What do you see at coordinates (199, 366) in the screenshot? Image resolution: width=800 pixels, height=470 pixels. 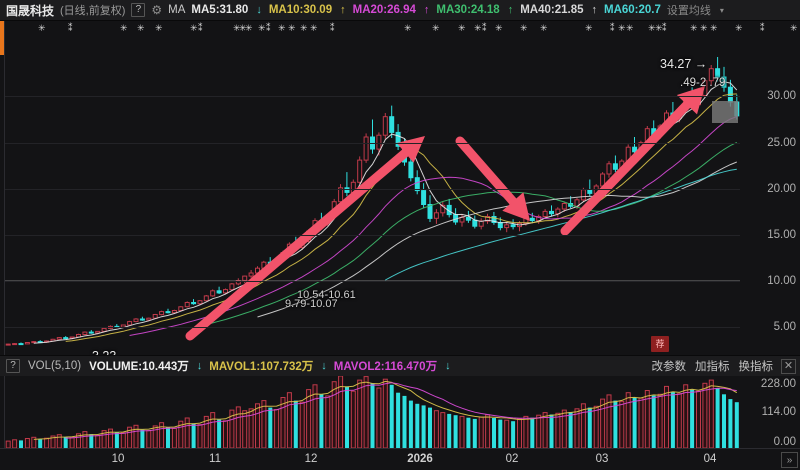 I see `volume-trend-arrow-icon-0: ↓` at bounding box center [199, 366].